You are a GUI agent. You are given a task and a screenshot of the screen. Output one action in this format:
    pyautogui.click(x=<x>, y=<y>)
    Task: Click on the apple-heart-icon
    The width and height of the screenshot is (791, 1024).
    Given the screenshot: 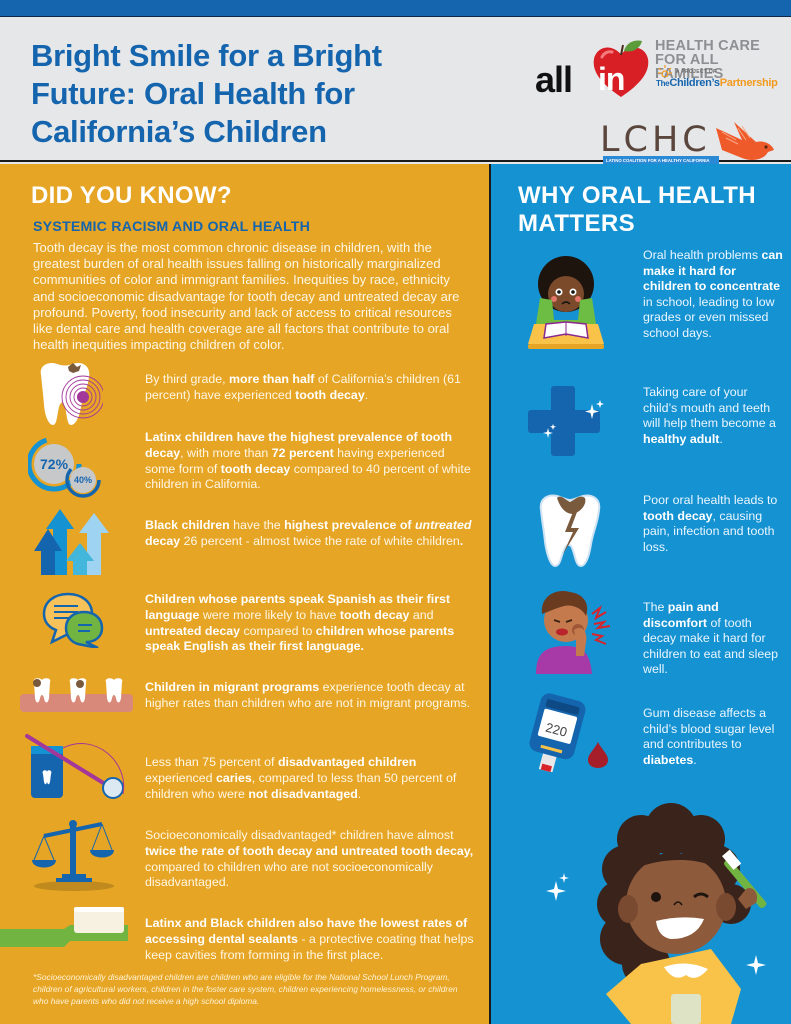 What is the action you would take?
    pyautogui.click(x=621, y=68)
    